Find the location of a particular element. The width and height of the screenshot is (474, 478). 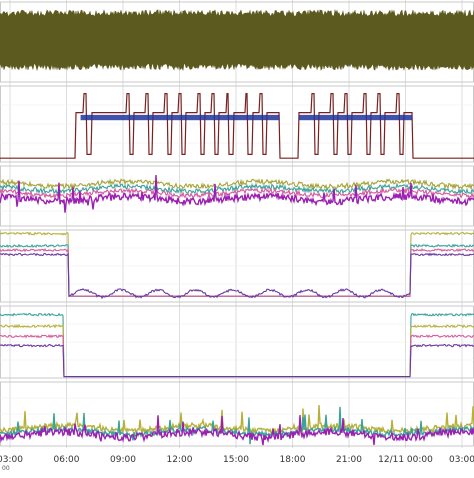

panel-5-series-group is located at coordinates (237, 345).